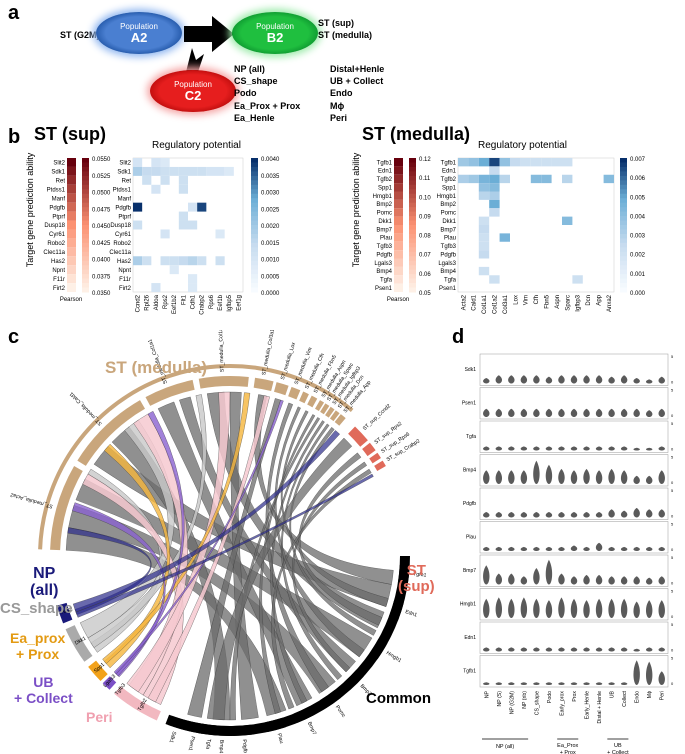  What do you see at coordinates (447, 264) in the screenshot?
I see `med-row-label-2: Lgals3` at bounding box center [447, 264].